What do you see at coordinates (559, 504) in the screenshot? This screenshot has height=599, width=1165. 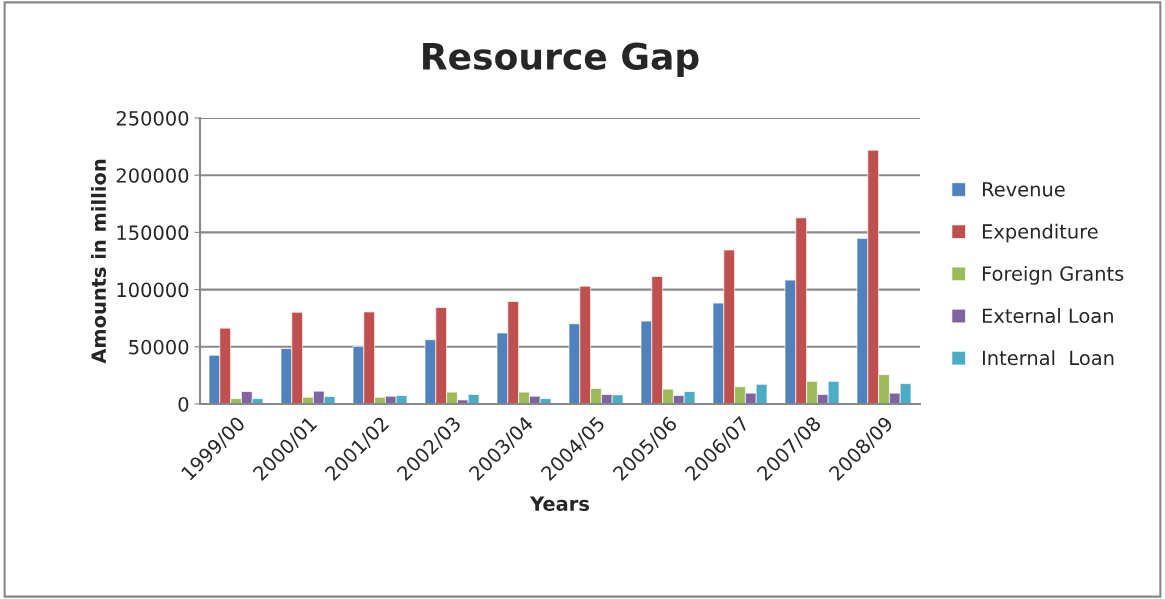 I see `x-axis-title: Years` at bounding box center [559, 504].